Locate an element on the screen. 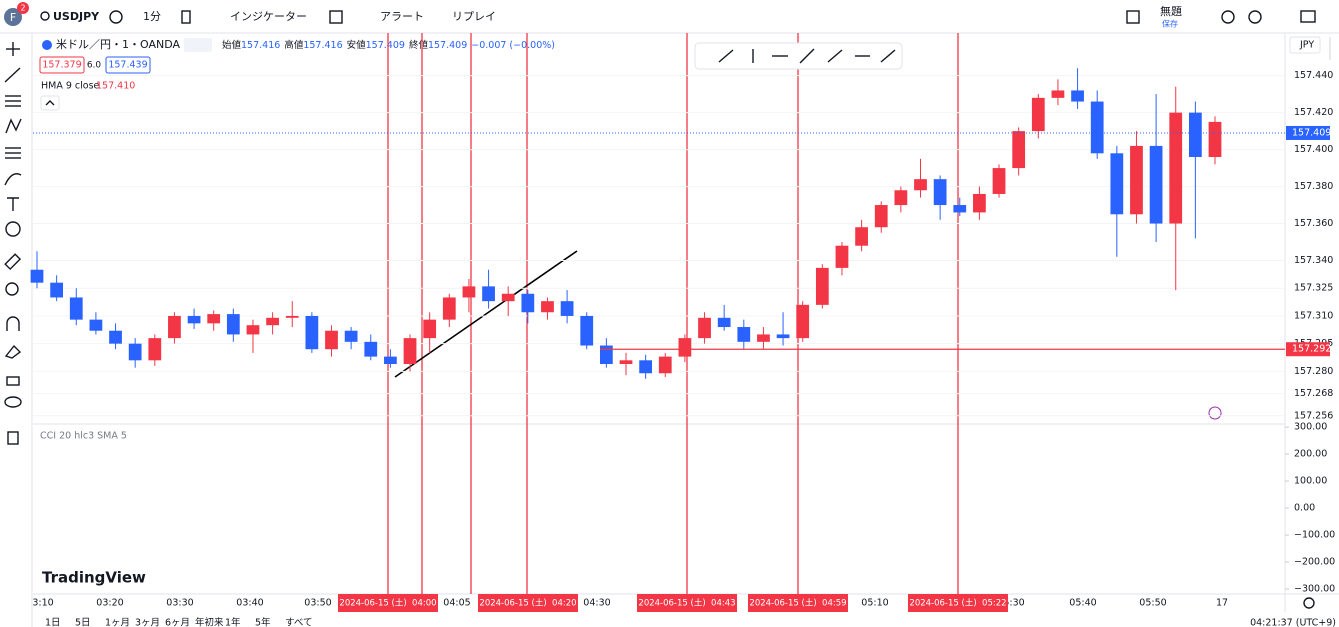 The height and width of the screenshot is (627, 1339). x-tick-label: 05:50 is located at coordinates (1152, 603).